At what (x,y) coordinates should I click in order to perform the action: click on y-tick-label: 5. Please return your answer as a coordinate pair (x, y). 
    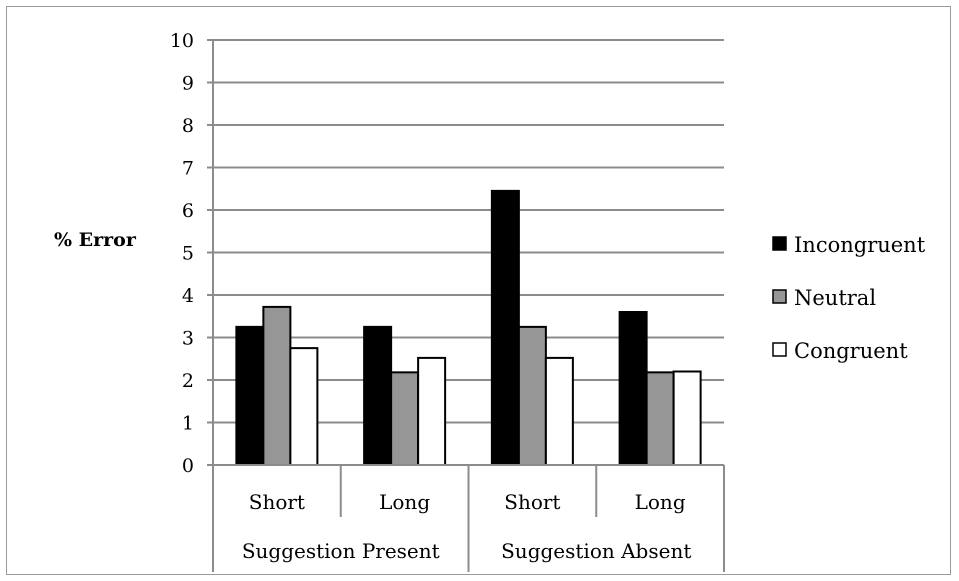
    Looking at the image, I should click on (188, 254).